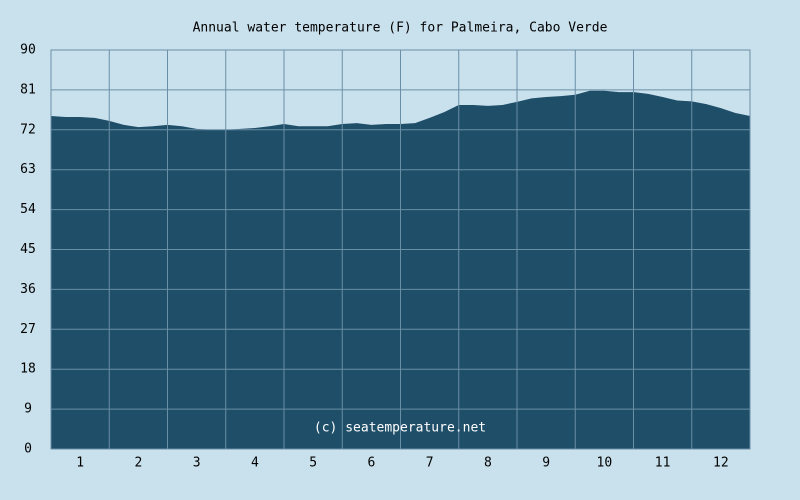  Describe the element at coordinates (255, 463) in the screenshot. I see `x-tick-label: 4` at that location.